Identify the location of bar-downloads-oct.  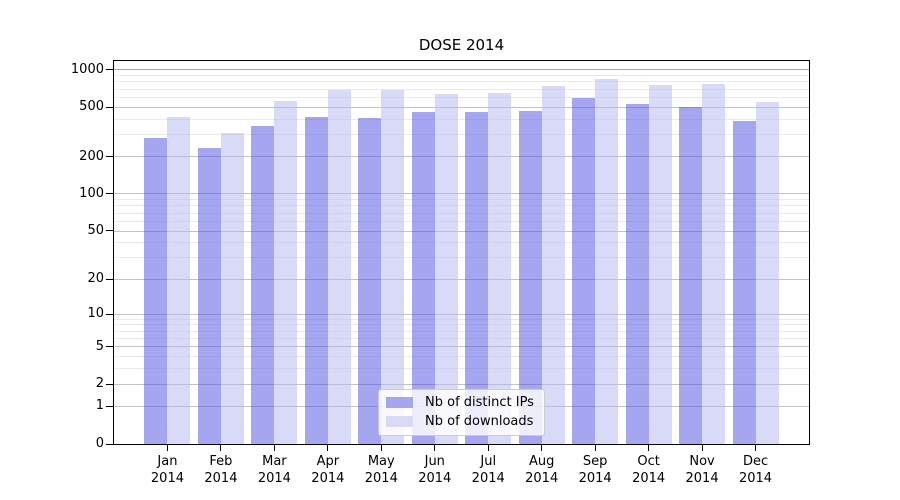
(660, 264).